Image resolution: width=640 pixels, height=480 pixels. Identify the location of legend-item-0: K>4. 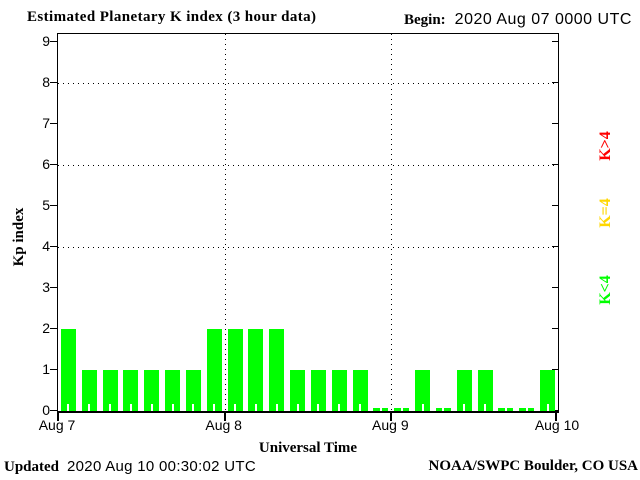
(605, 146).